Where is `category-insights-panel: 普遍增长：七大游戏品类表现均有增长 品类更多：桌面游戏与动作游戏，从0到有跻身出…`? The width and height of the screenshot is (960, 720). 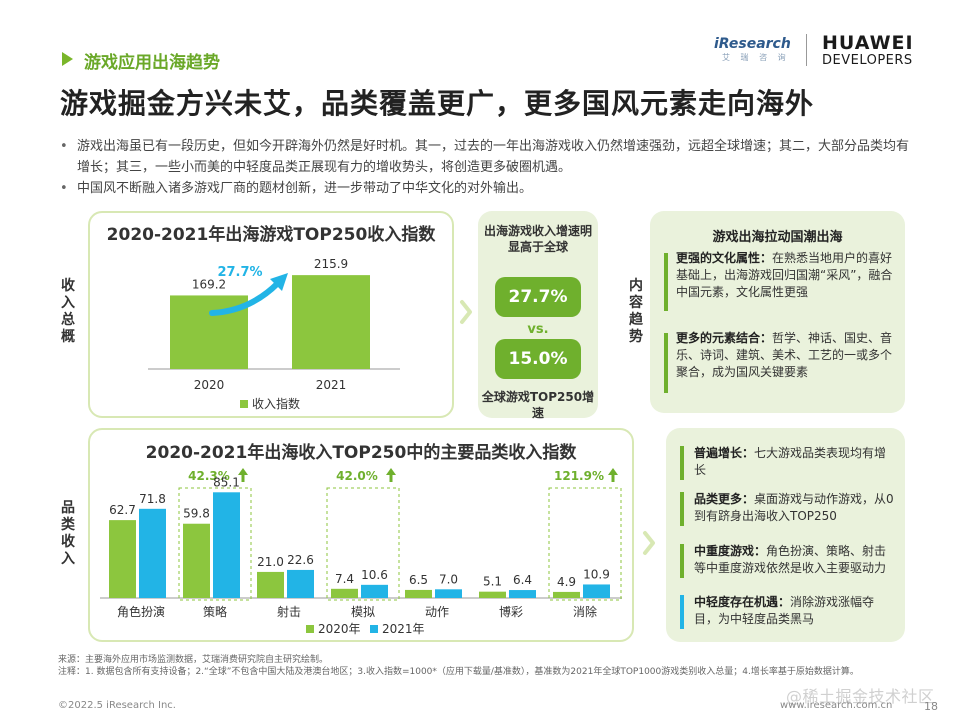 category-insights-panel: 普遍增长：七大游戏品类表现均有增长 品类更多：桌面游戏与动作游戏，从0到有跻身出… is located at coordinates (785, 535).